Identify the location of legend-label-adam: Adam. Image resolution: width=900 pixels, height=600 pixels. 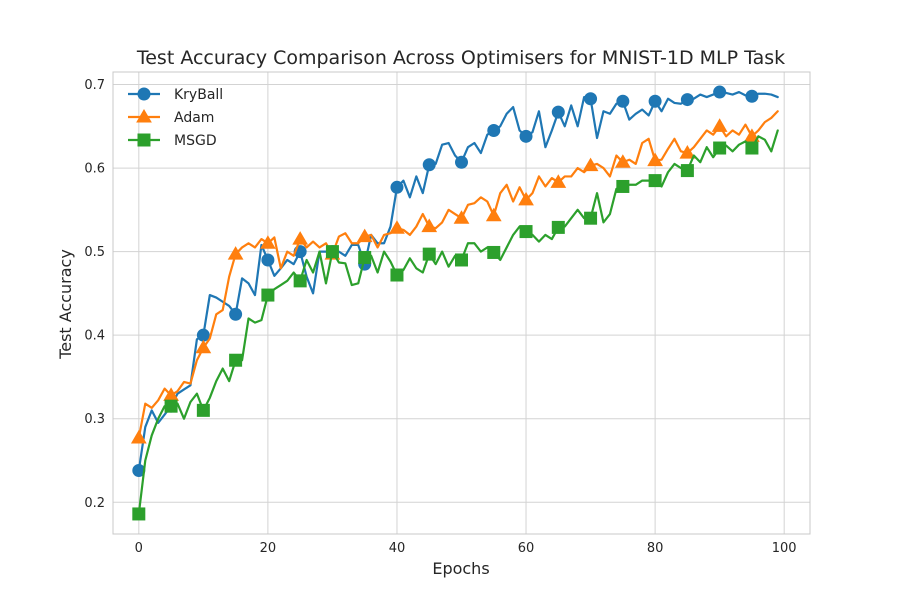
(194, 118).